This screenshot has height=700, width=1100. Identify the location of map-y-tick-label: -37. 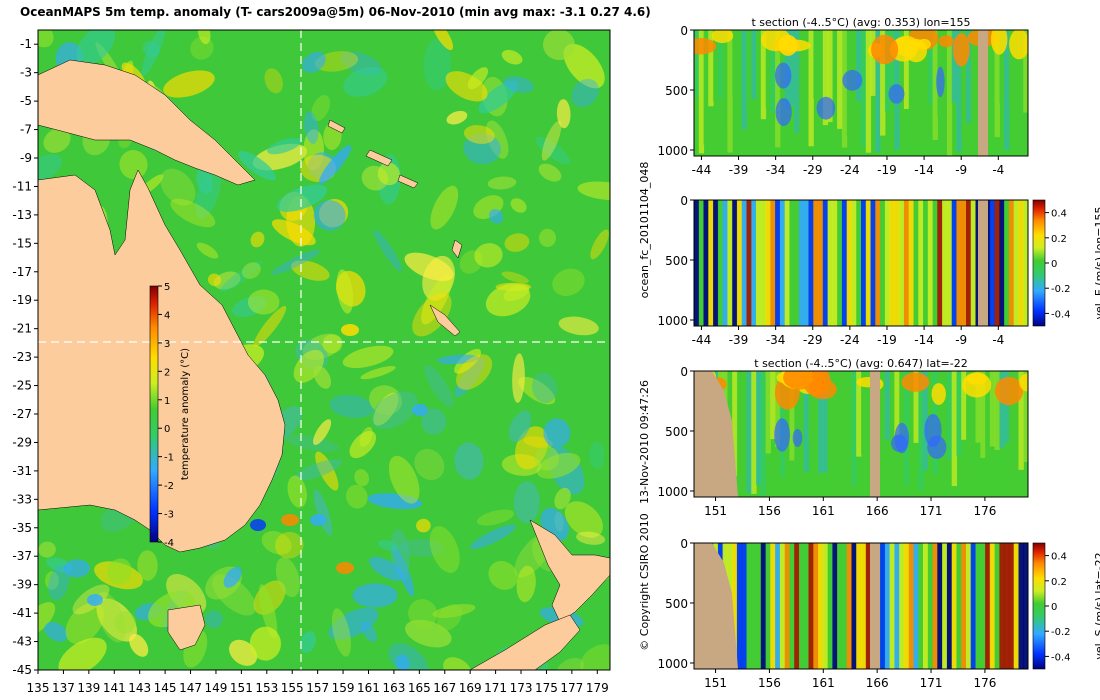
(22, 556).